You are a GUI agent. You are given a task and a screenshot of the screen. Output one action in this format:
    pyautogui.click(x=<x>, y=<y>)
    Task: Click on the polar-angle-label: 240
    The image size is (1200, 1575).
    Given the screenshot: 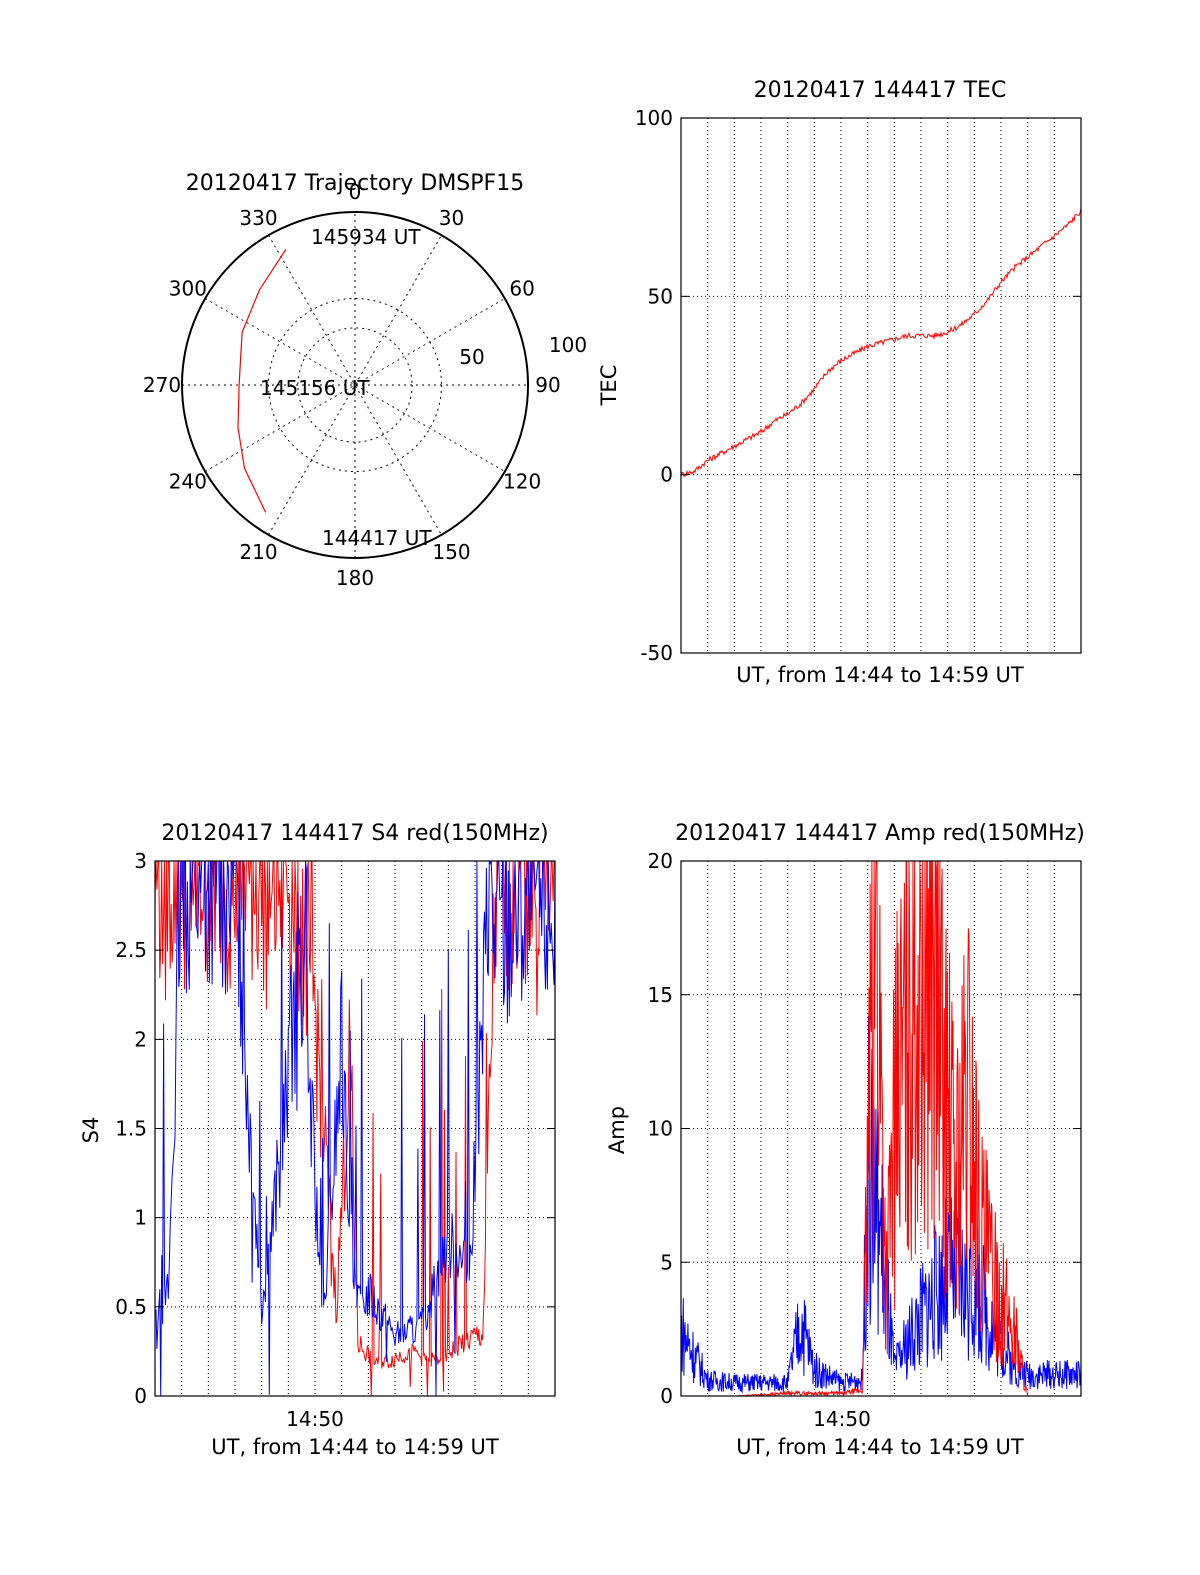 What is the action you would take?
    pyautogui.click(x=188, y=482)
    